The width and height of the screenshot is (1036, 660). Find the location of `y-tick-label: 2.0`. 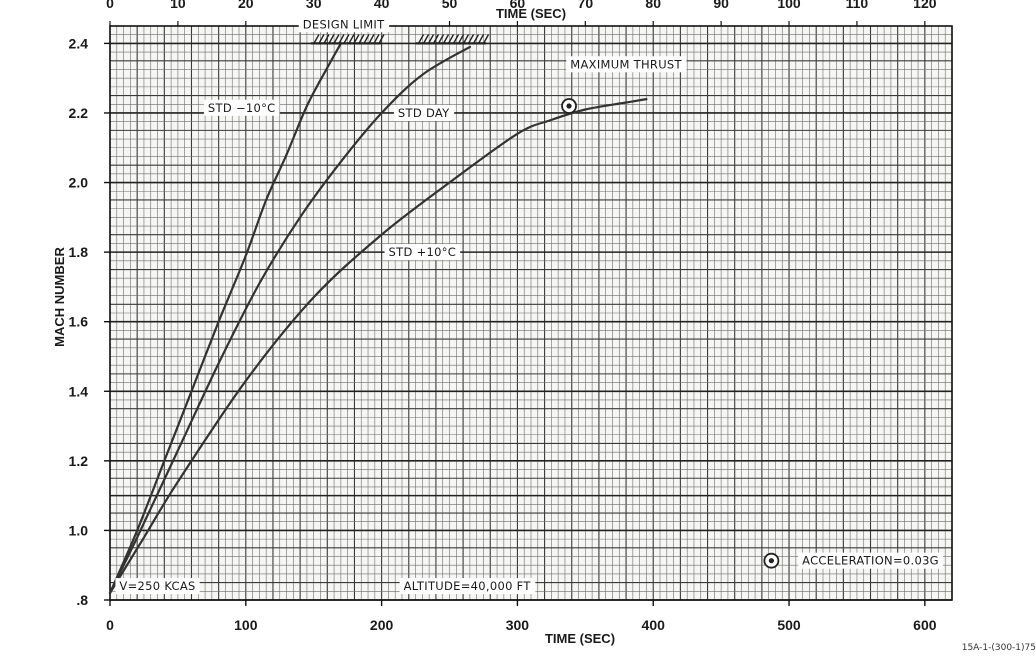

y-tick-label: 2.0 is located at coordinates (79, 183).